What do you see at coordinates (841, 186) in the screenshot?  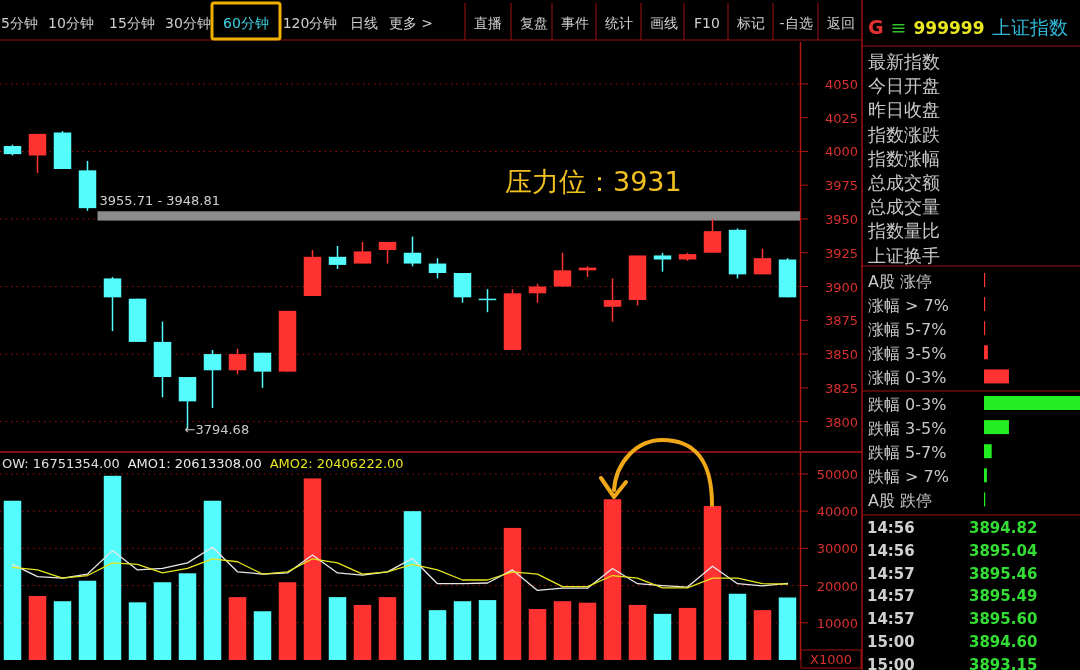 I see `y-tick-label: 3975` at bounding box center [841, 186].